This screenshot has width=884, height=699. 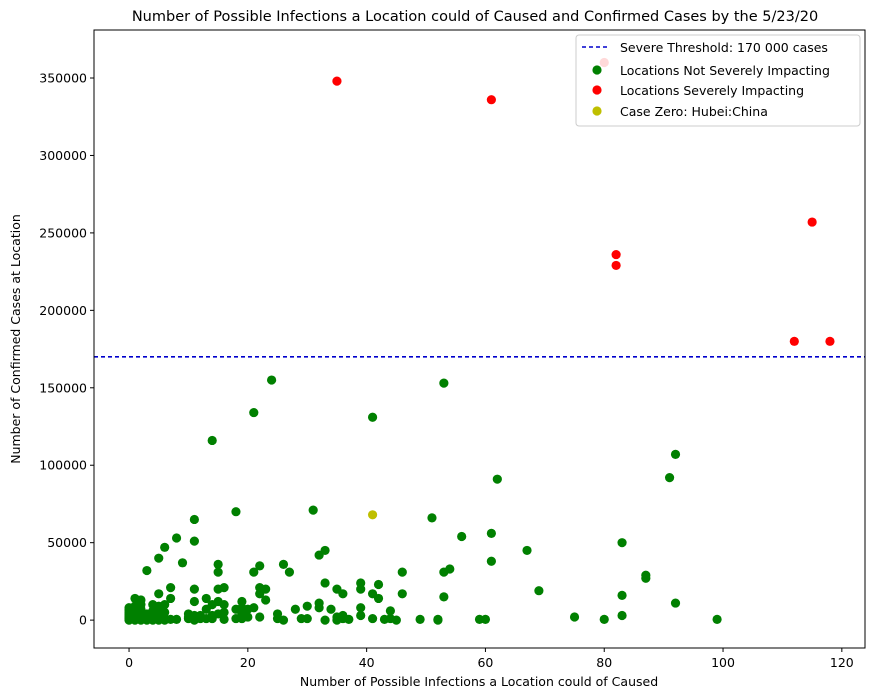 I want to click on x-tick-label: 40, so click(x=367, y=662).